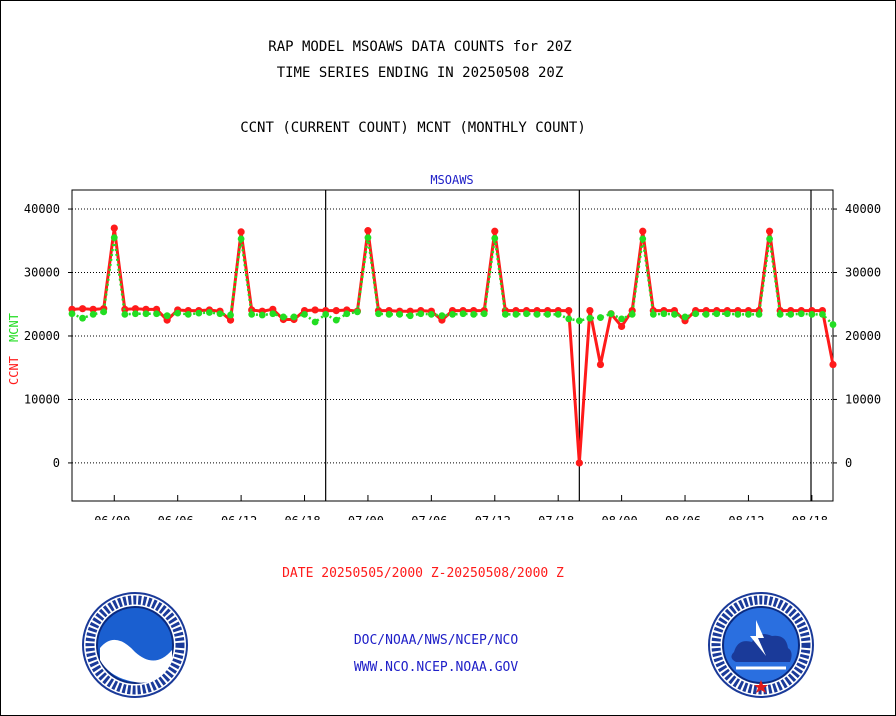 This screenshot has height=716, width=896. Describe the element at coordinates (302, 517) in the screenshot. I see `x-tick-label: 06/18` at that location.